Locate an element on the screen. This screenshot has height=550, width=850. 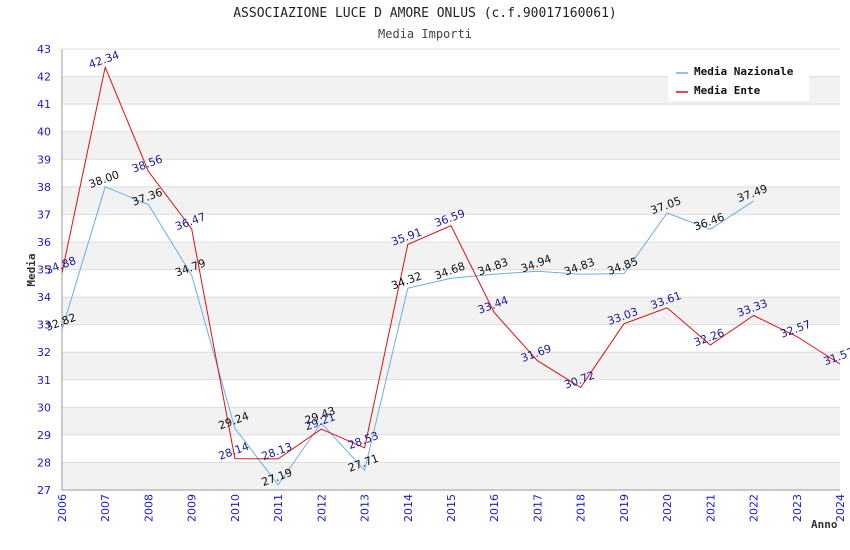
chart-subtitle: Media Importi is located at coordinates (425, 34).